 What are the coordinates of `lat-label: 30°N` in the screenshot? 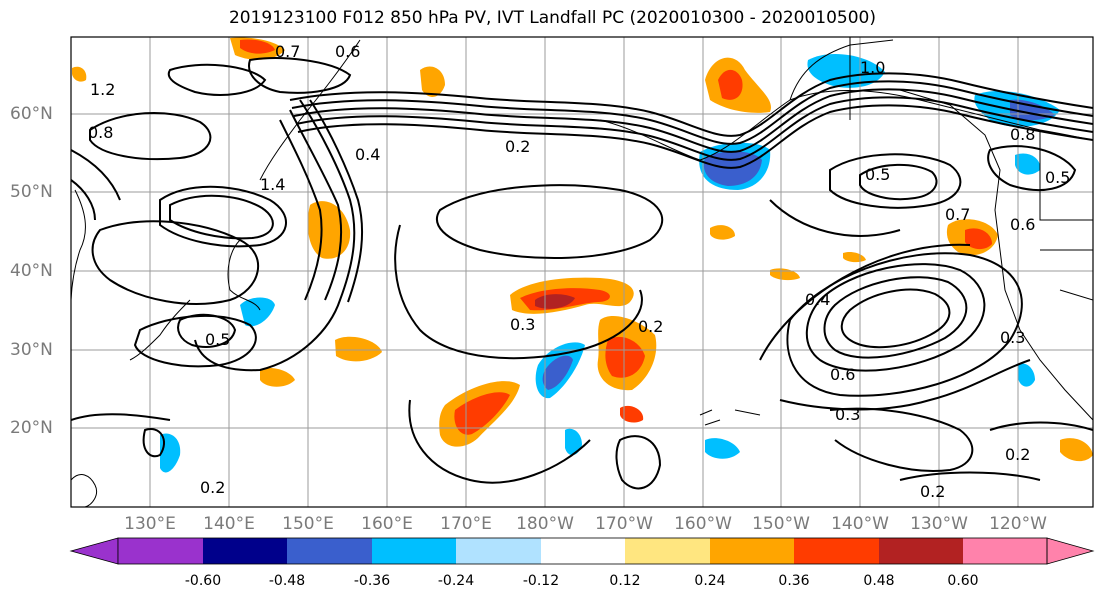 It's located at (31, 350).